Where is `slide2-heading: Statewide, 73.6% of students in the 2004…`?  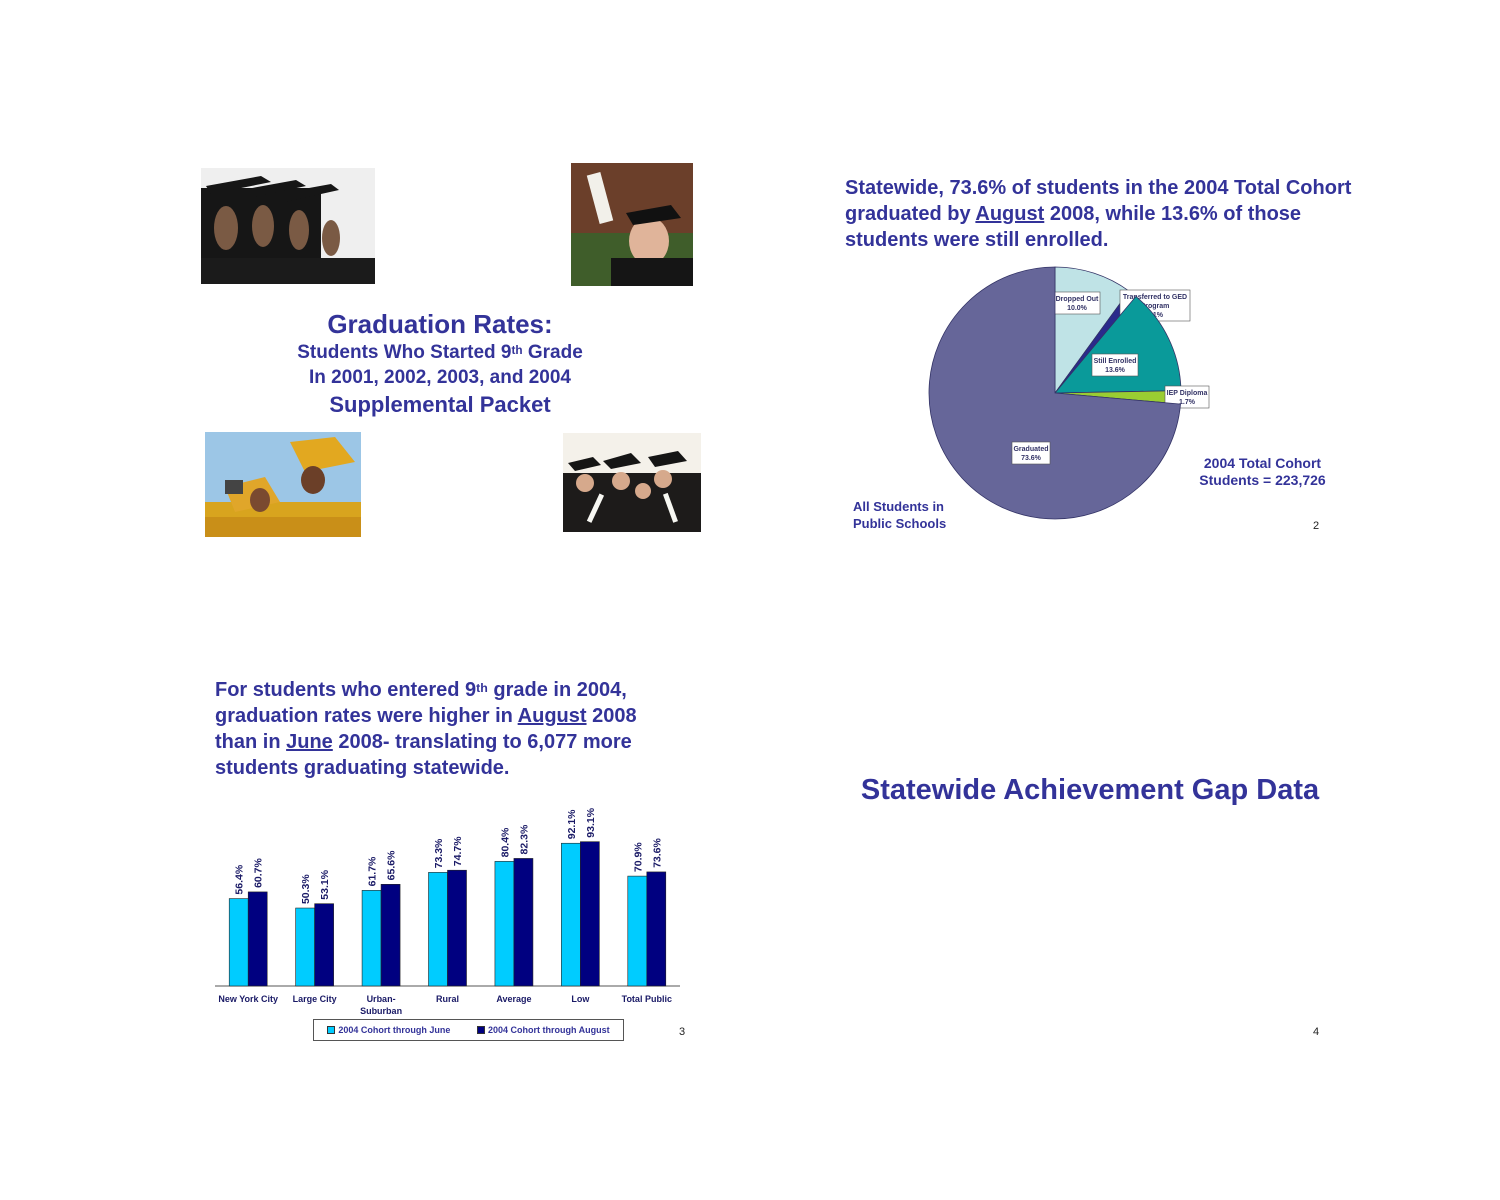
slide2-heading: Statewide, 73.6% of students in the 2004… is located at coordinates (1105, 214).